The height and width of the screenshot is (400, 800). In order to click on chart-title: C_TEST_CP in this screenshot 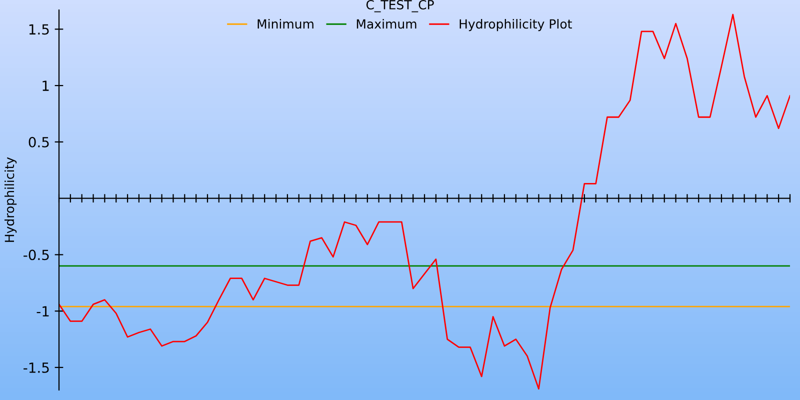, I will do `click(400, 6)`.